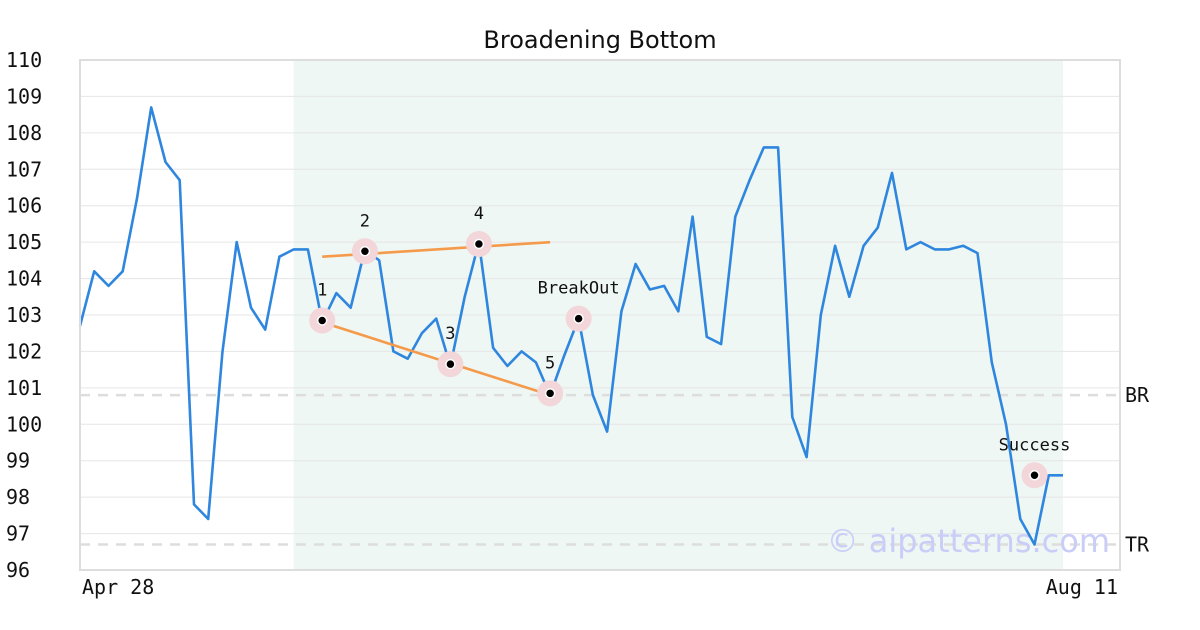  Describe the element at coordinates (322, 290) in the screenshot. I see `annotation-label-1: 1` at that location.